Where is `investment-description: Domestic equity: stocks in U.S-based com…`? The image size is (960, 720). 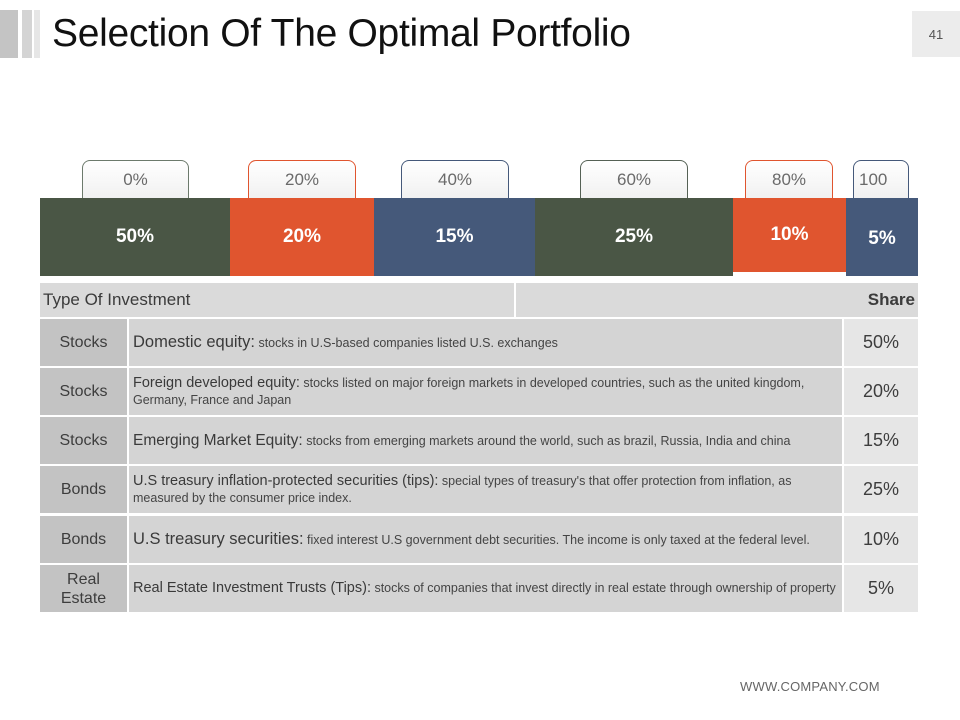 investment-description: Domestic equity: stocks in U.S-based com… is located at coordinates (485, 342).